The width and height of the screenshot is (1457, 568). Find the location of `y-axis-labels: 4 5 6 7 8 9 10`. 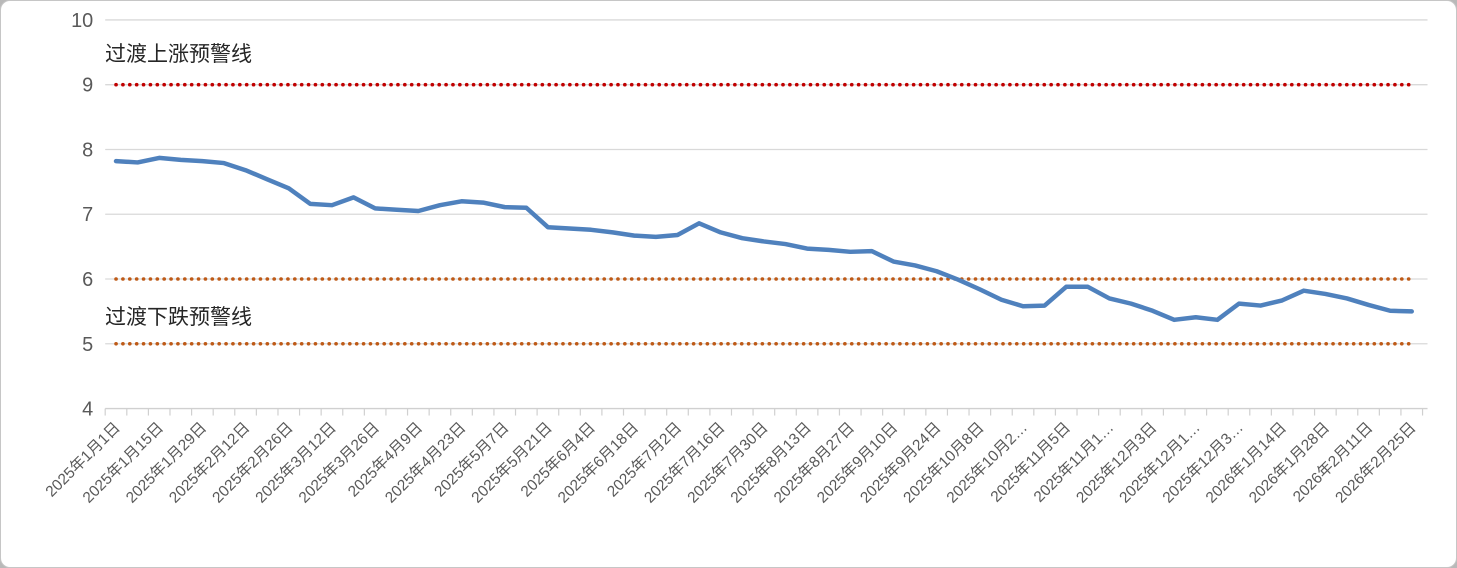

y-axis-labels: 4 5 6 7 8 9 10 is located at coordinates (82, 215).